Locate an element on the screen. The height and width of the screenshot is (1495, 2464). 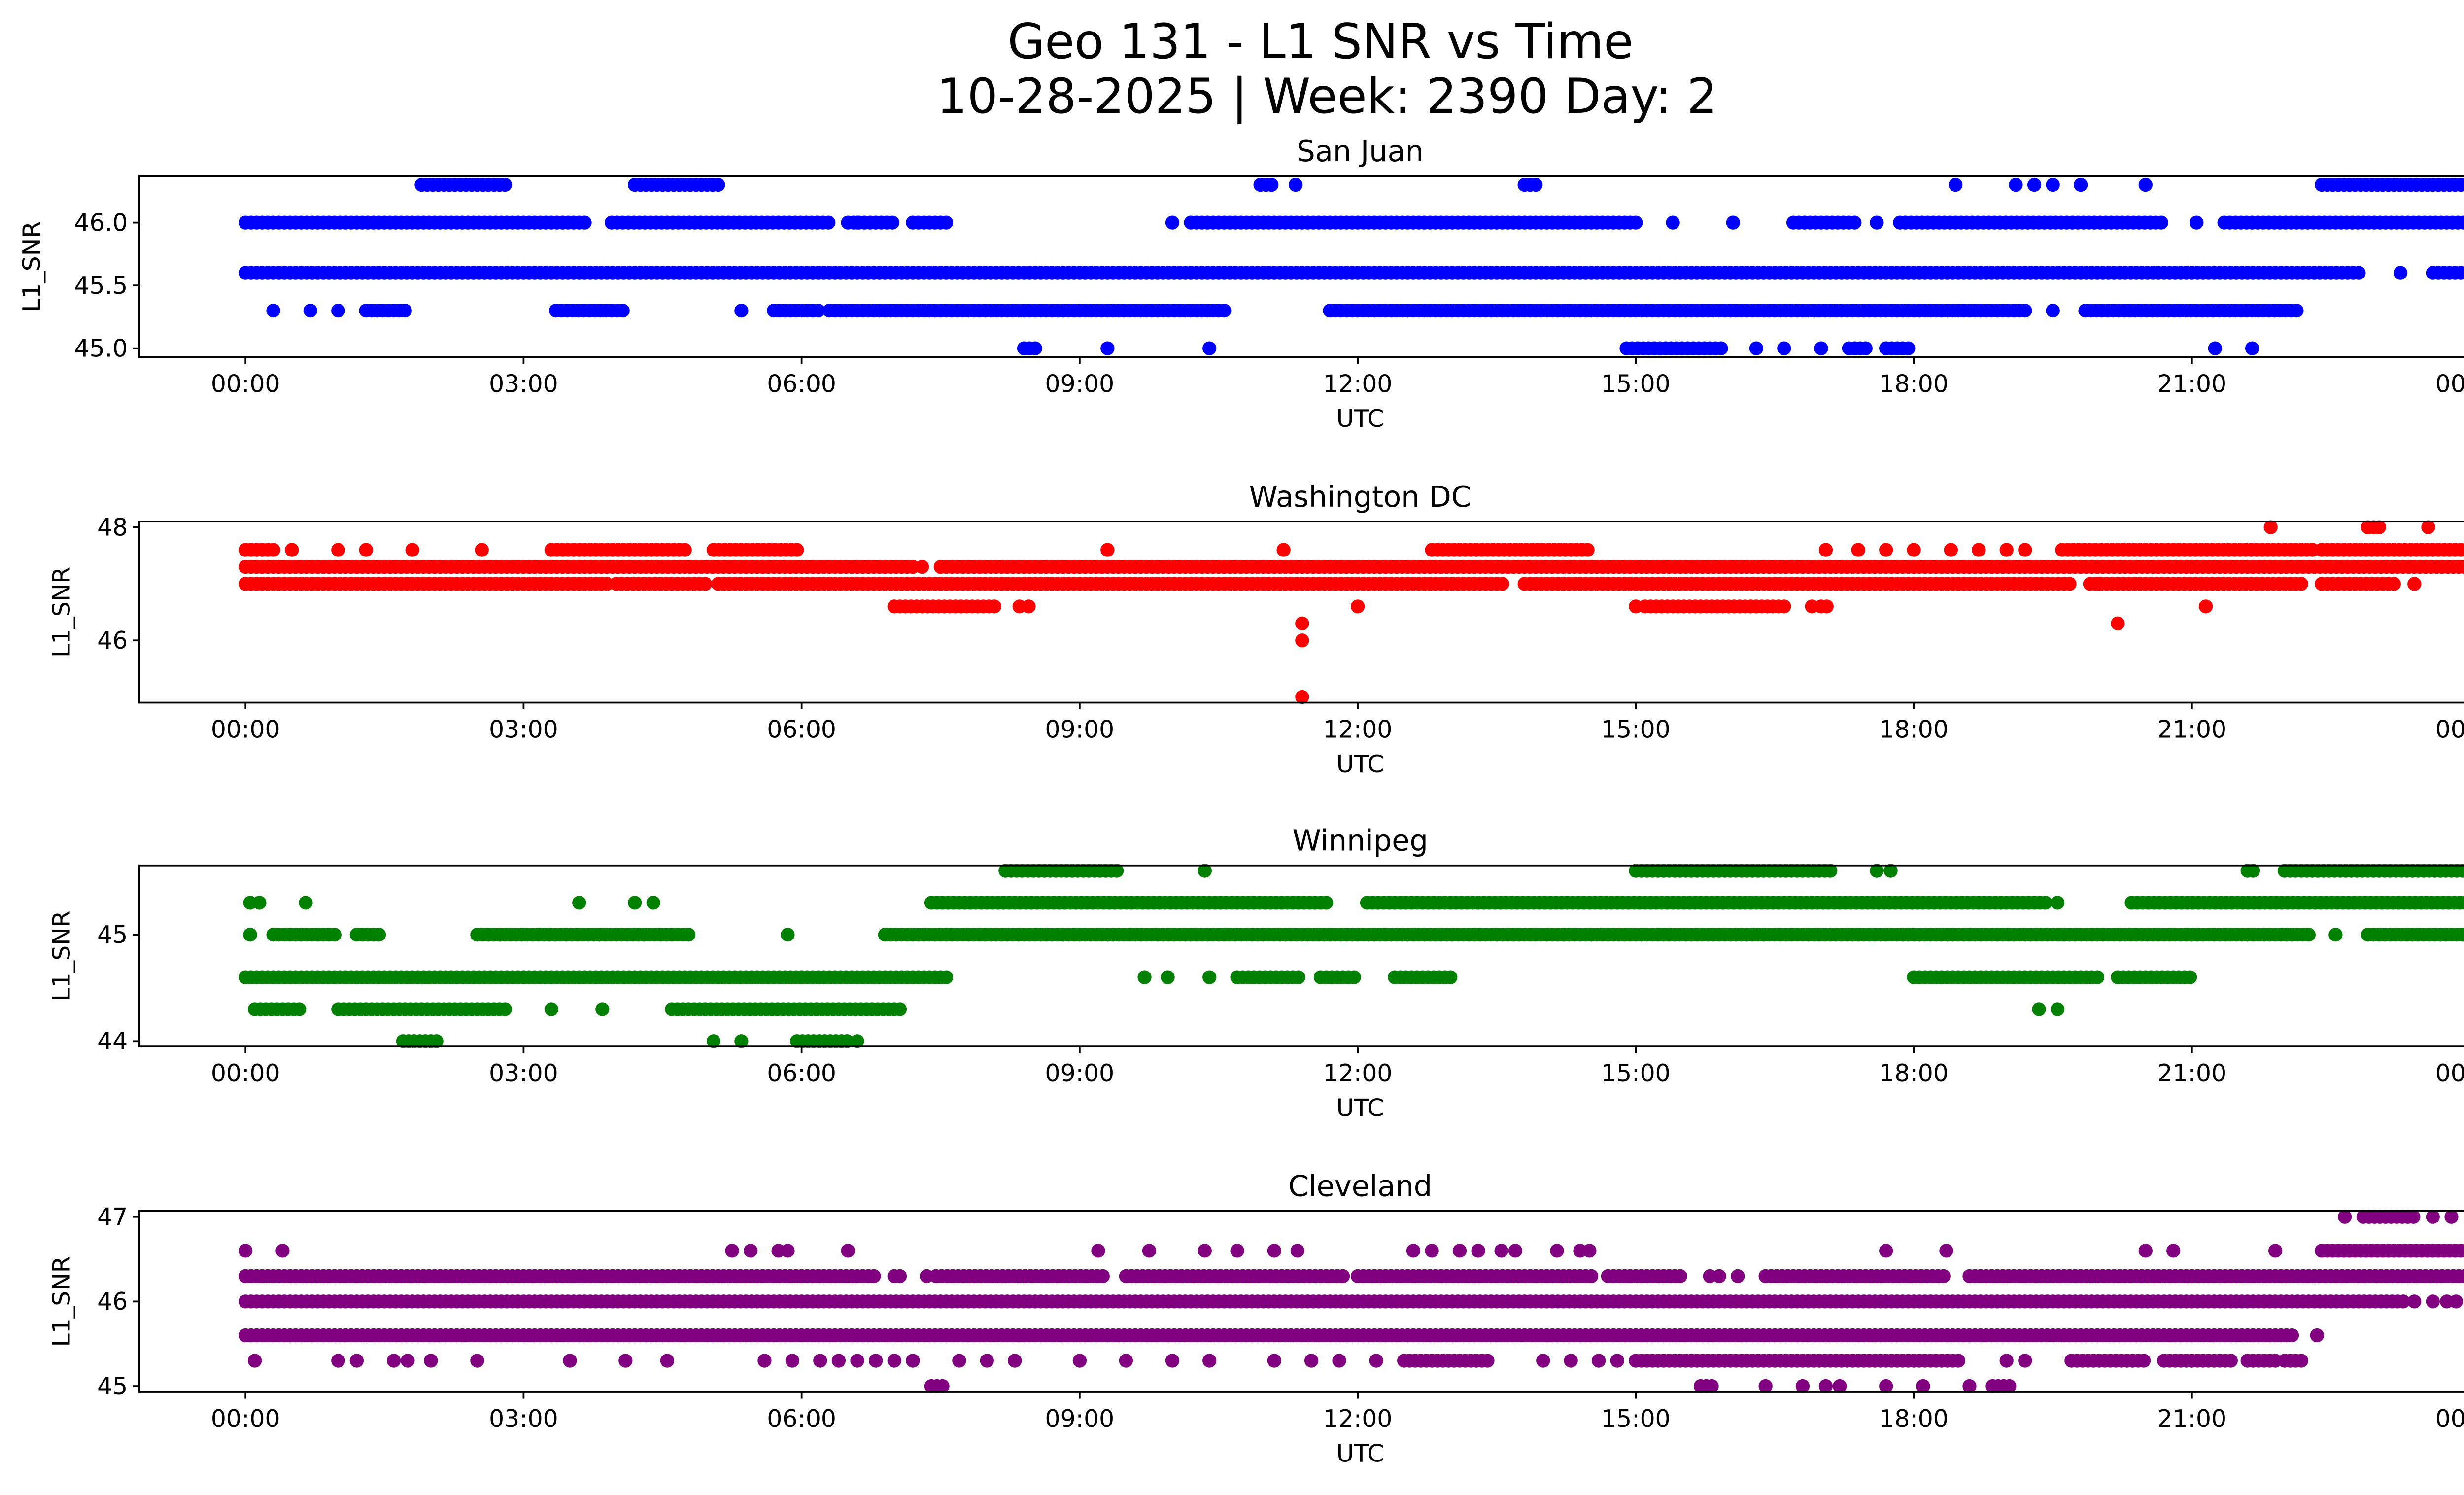
x-tick-label: 12:00 is located at coordinates (1358, 384).